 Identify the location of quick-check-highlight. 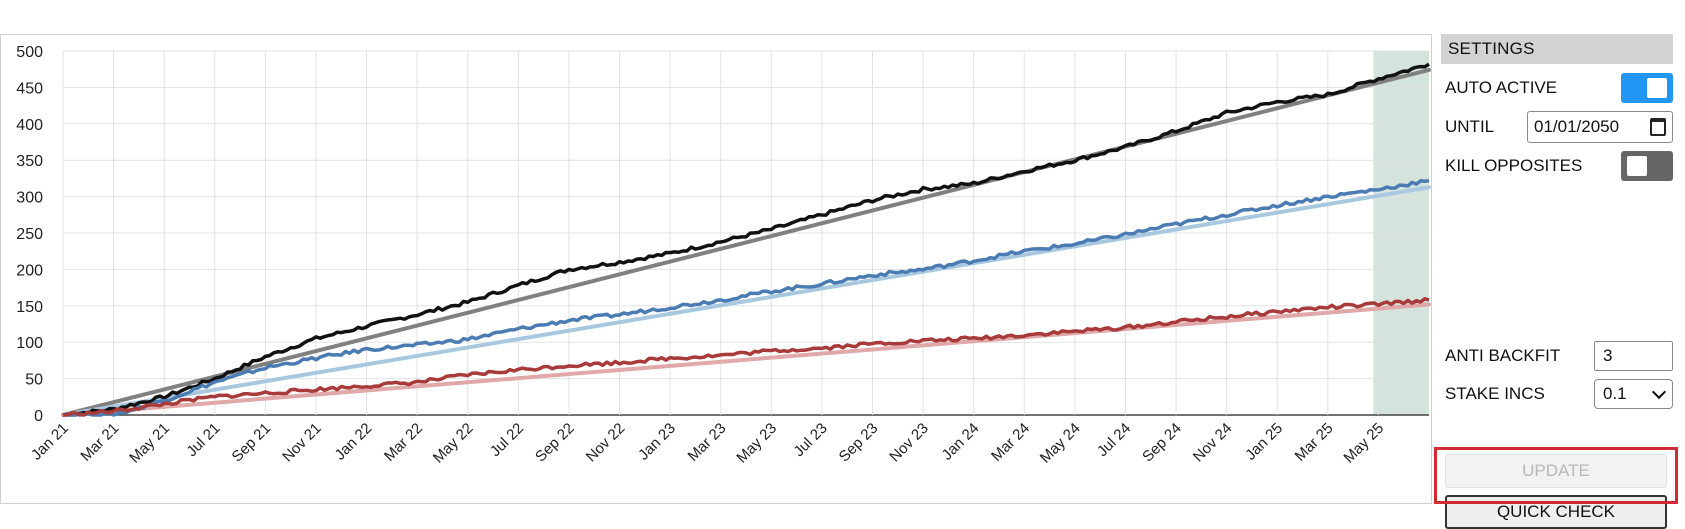
(1556, 475).